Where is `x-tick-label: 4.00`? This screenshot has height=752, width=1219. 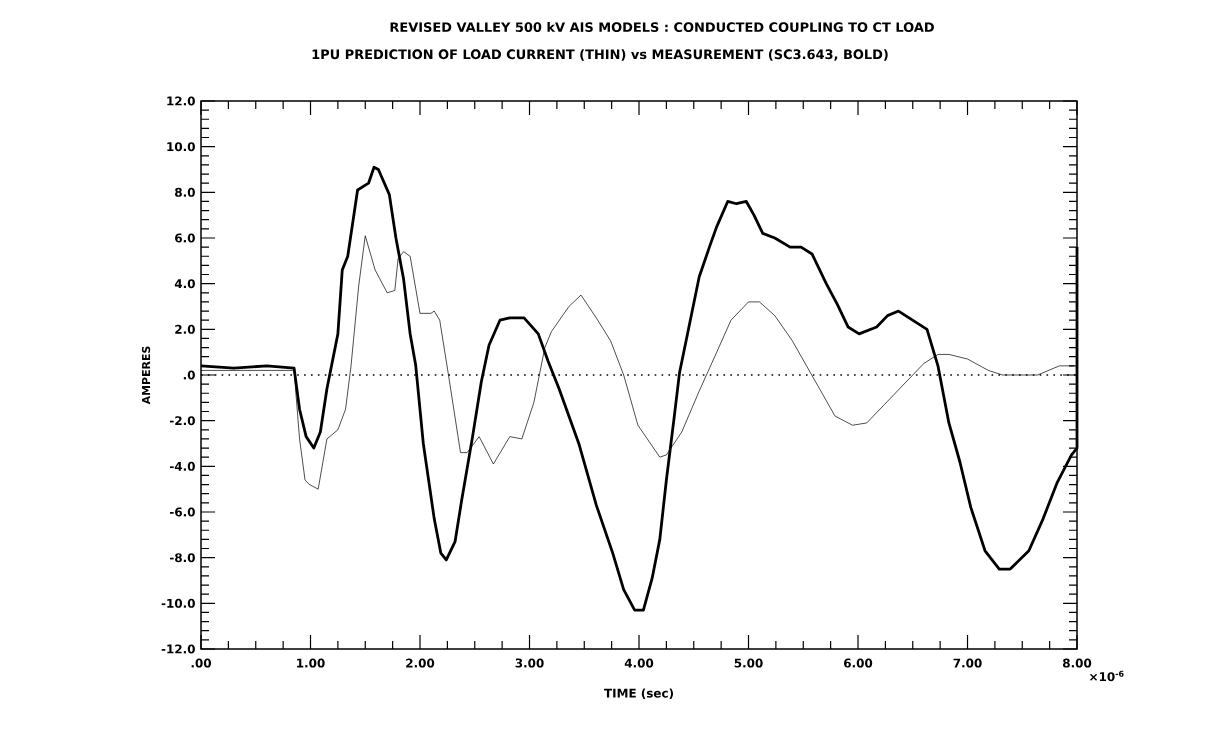
x-tick-label: 4.00 is located at coordinates (639, 663).